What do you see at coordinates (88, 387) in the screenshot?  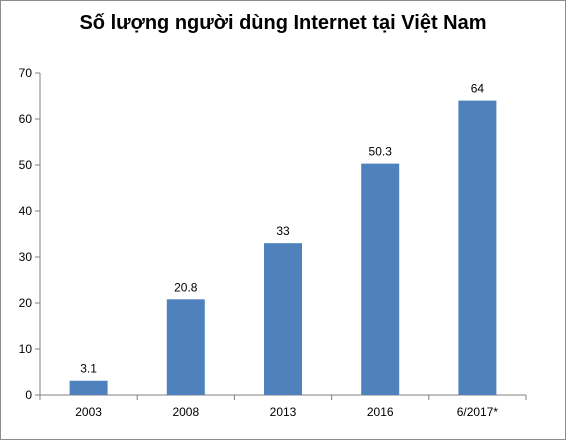 I see `bar-2003` at bounding box center [88, 387].